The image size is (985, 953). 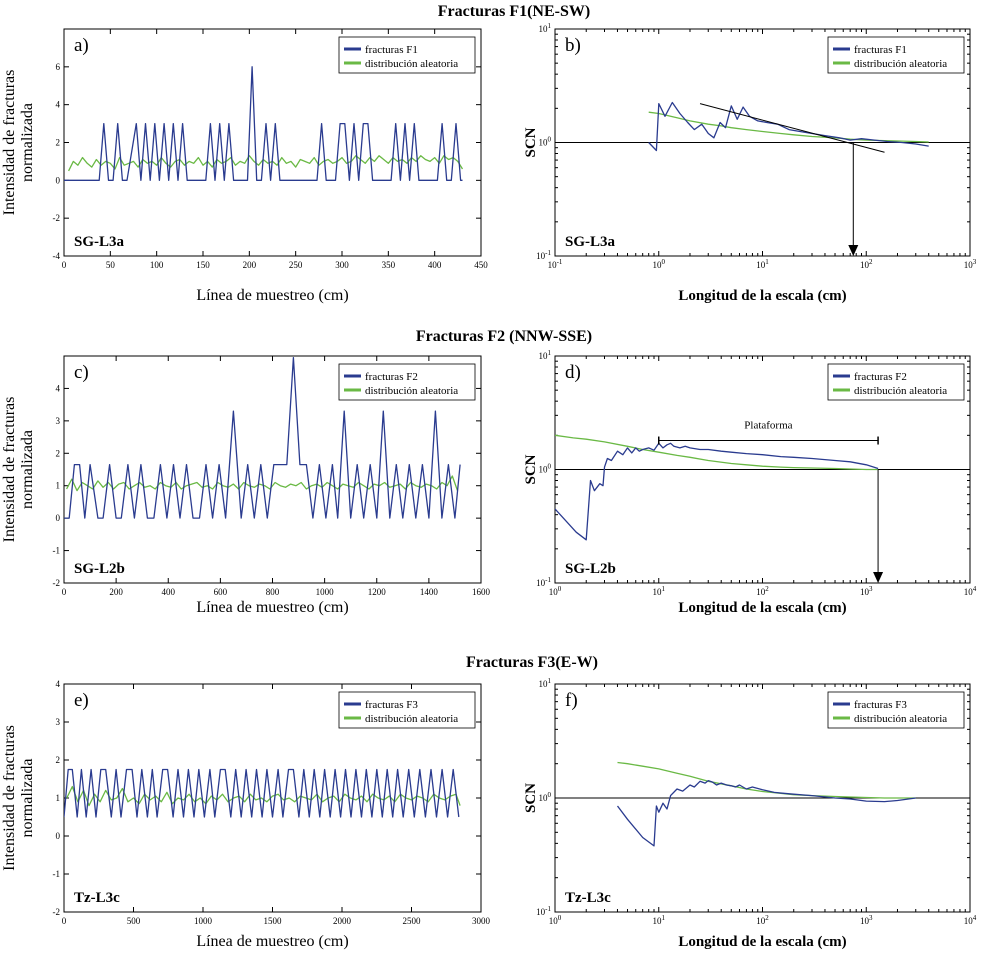 What do you see at coordinates (81, 45) in the screenshot?
I see `panel-letter: a)` at bounding box center [81, 45].